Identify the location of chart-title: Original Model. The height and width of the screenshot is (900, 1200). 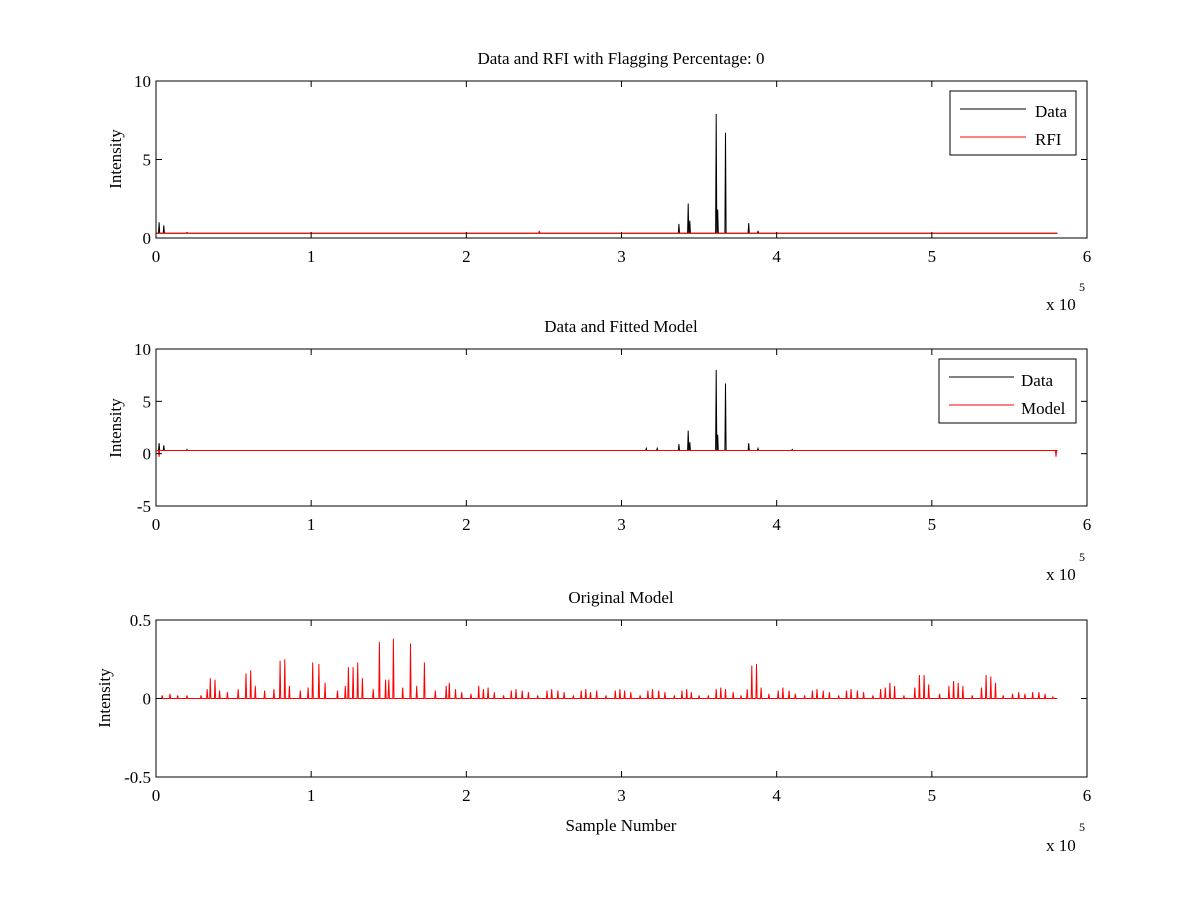
(621, 597).